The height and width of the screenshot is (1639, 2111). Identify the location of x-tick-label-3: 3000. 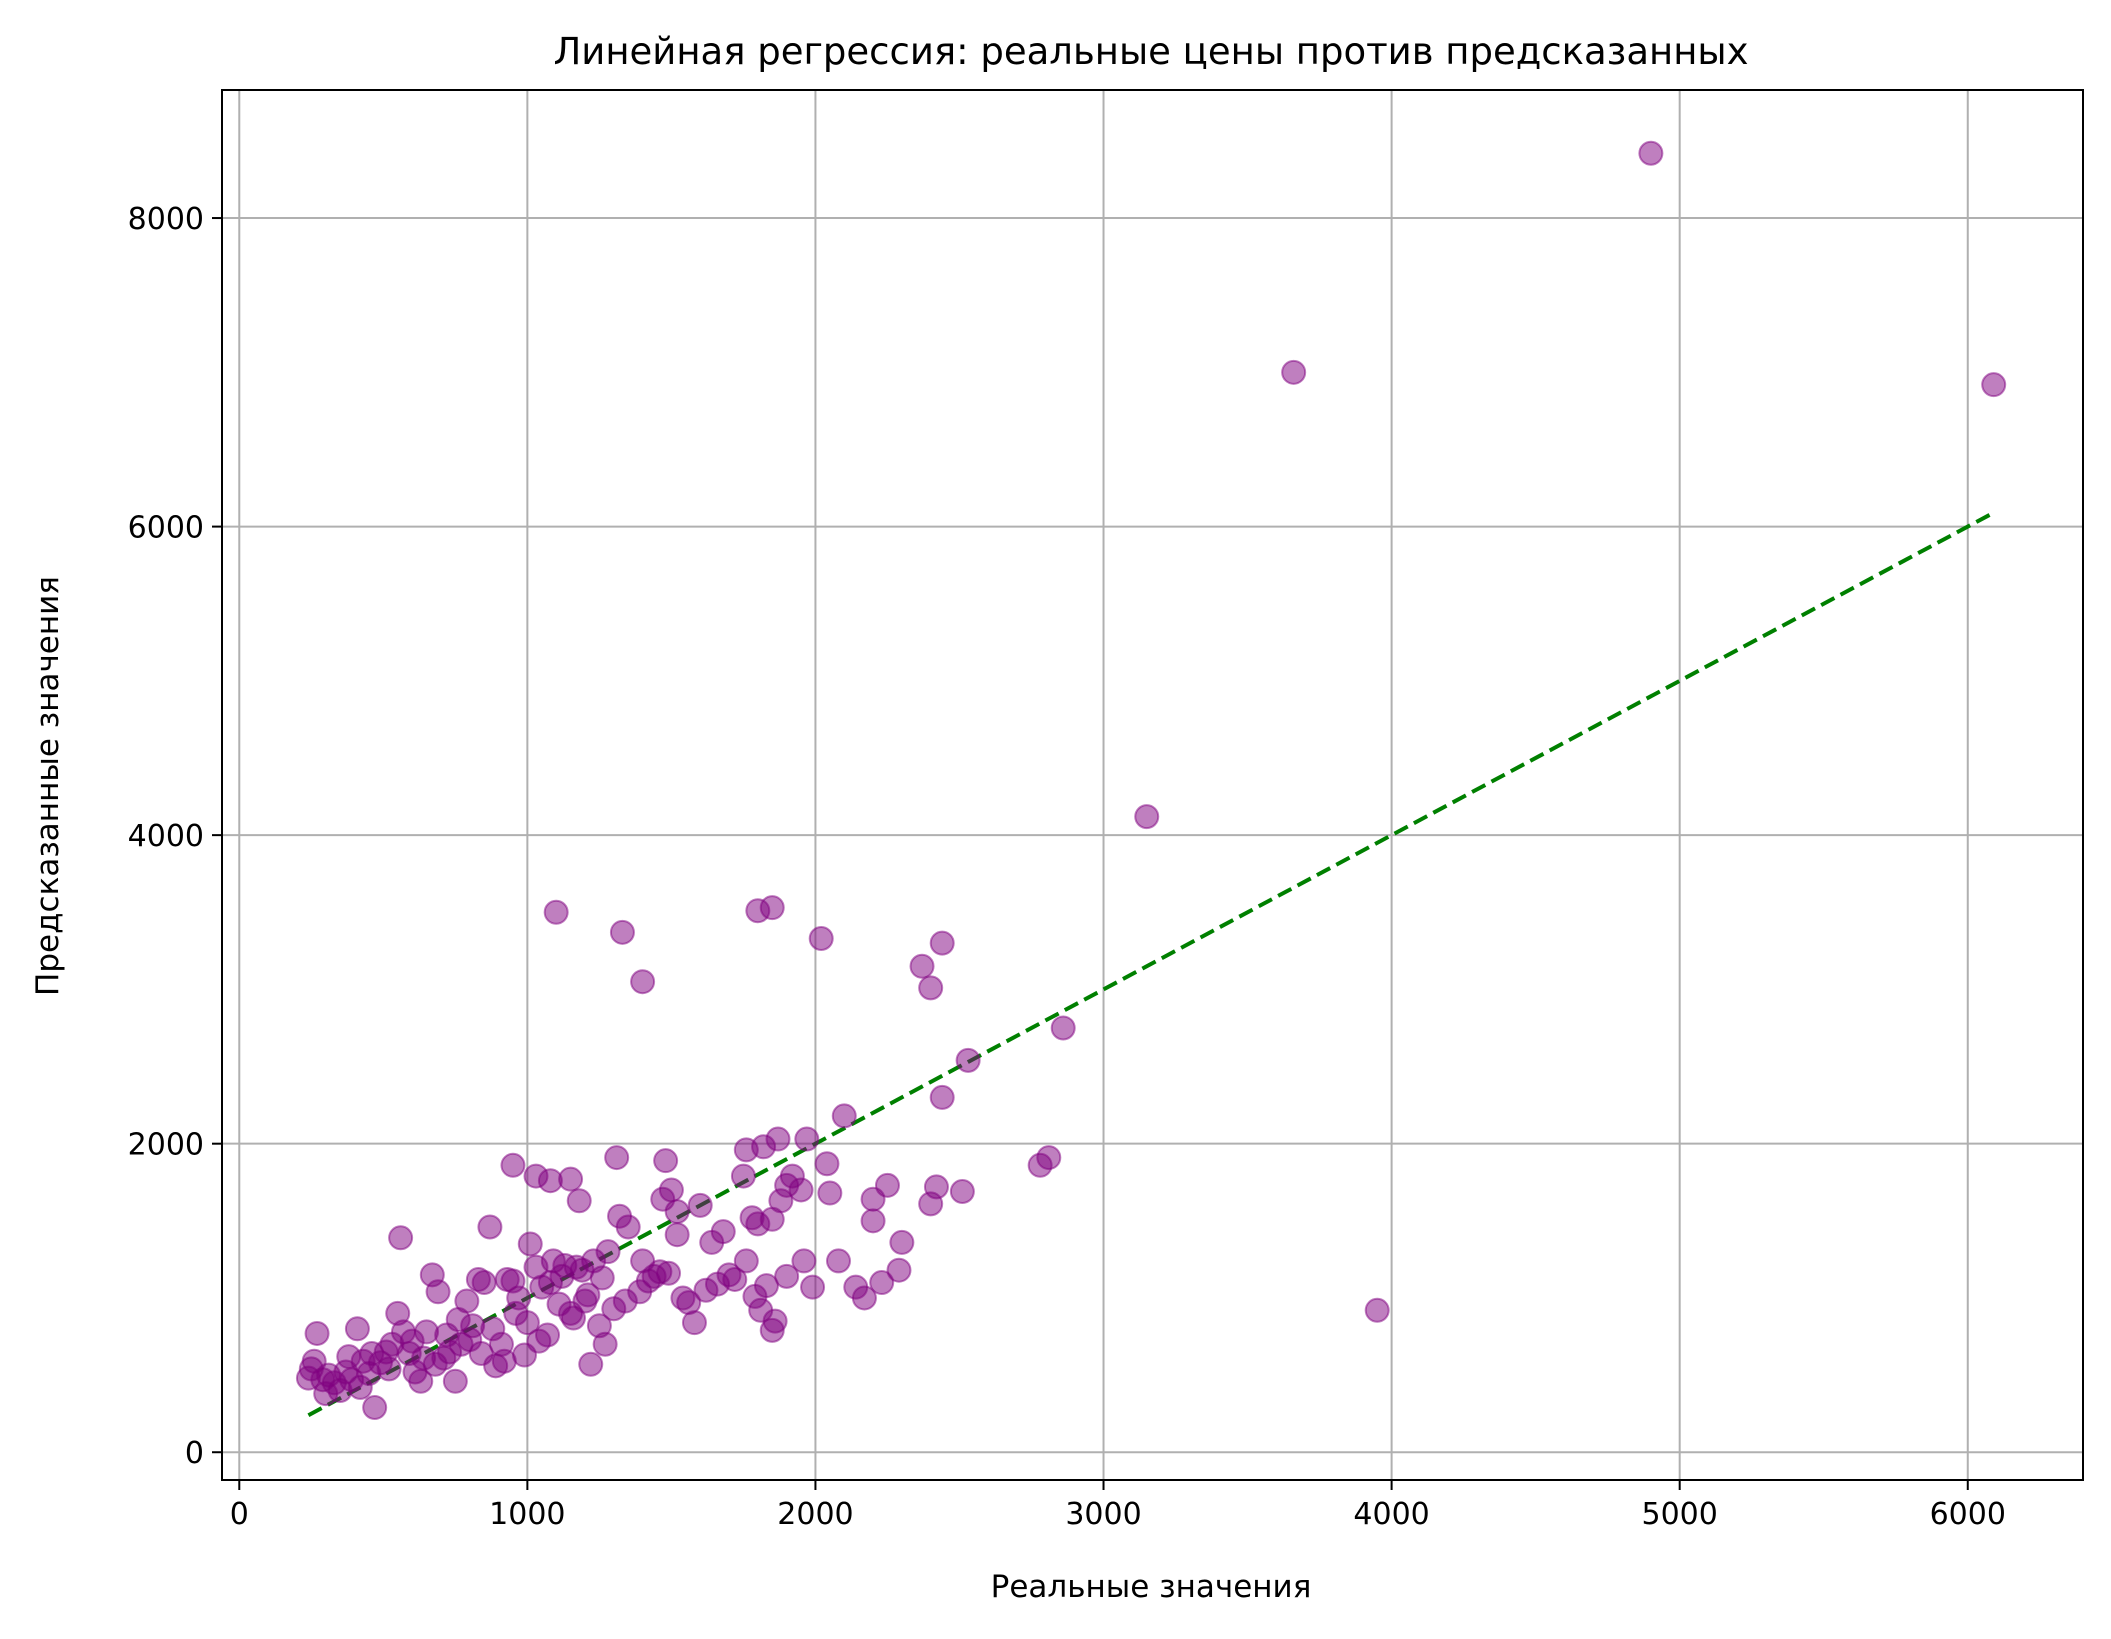
(1103, 1514).